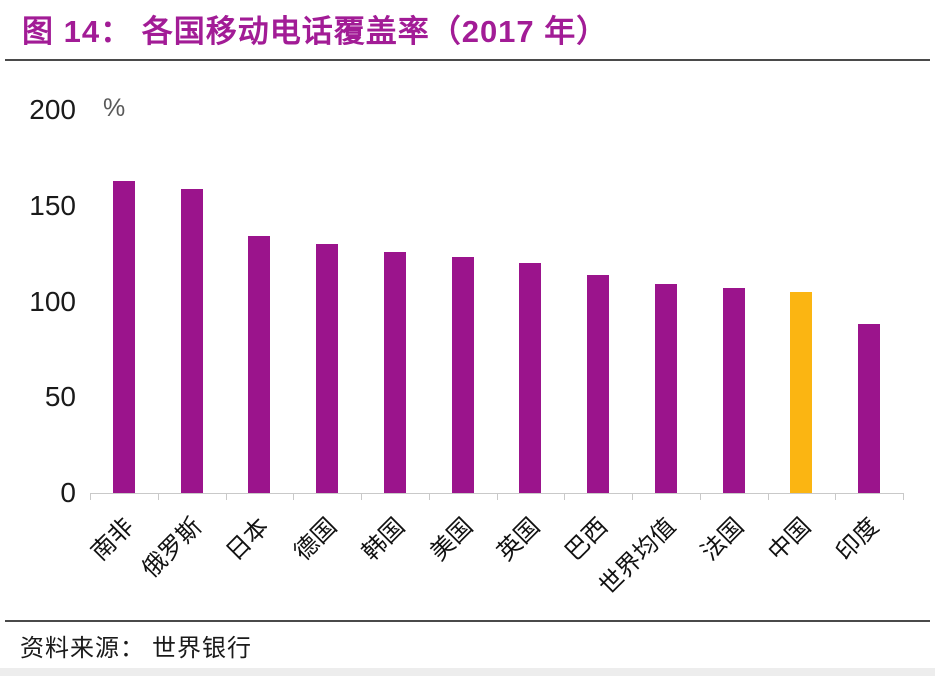 This screenshot has height=676, width=935. I want to click on y-axis-tick-label: 50, so click(60, 397).